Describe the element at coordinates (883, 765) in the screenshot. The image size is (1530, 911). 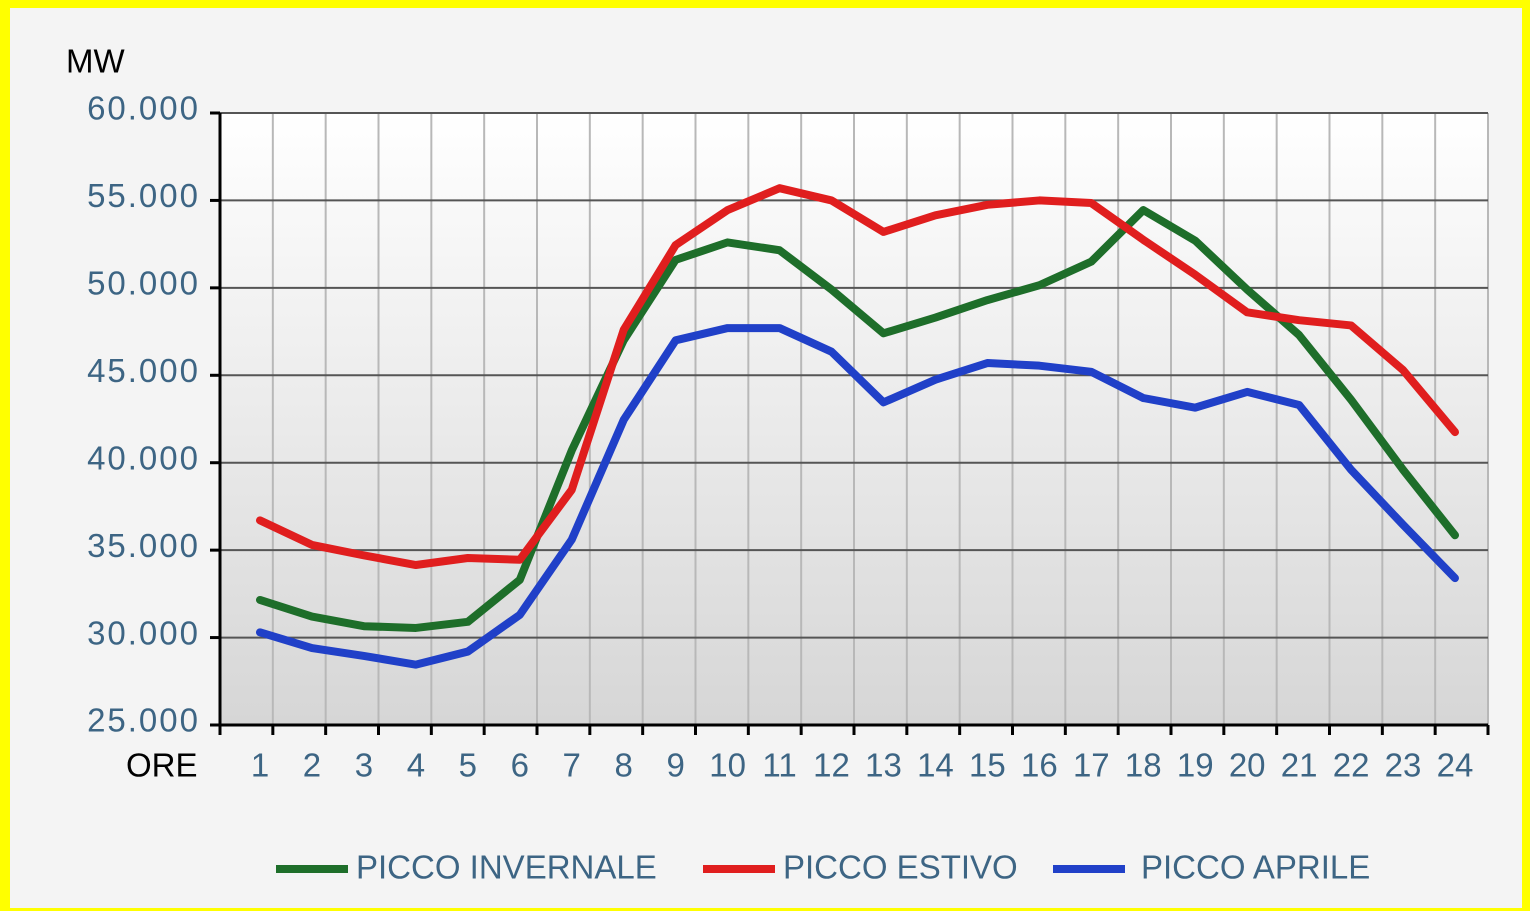
I see `x-tick-label: 13` at that location.